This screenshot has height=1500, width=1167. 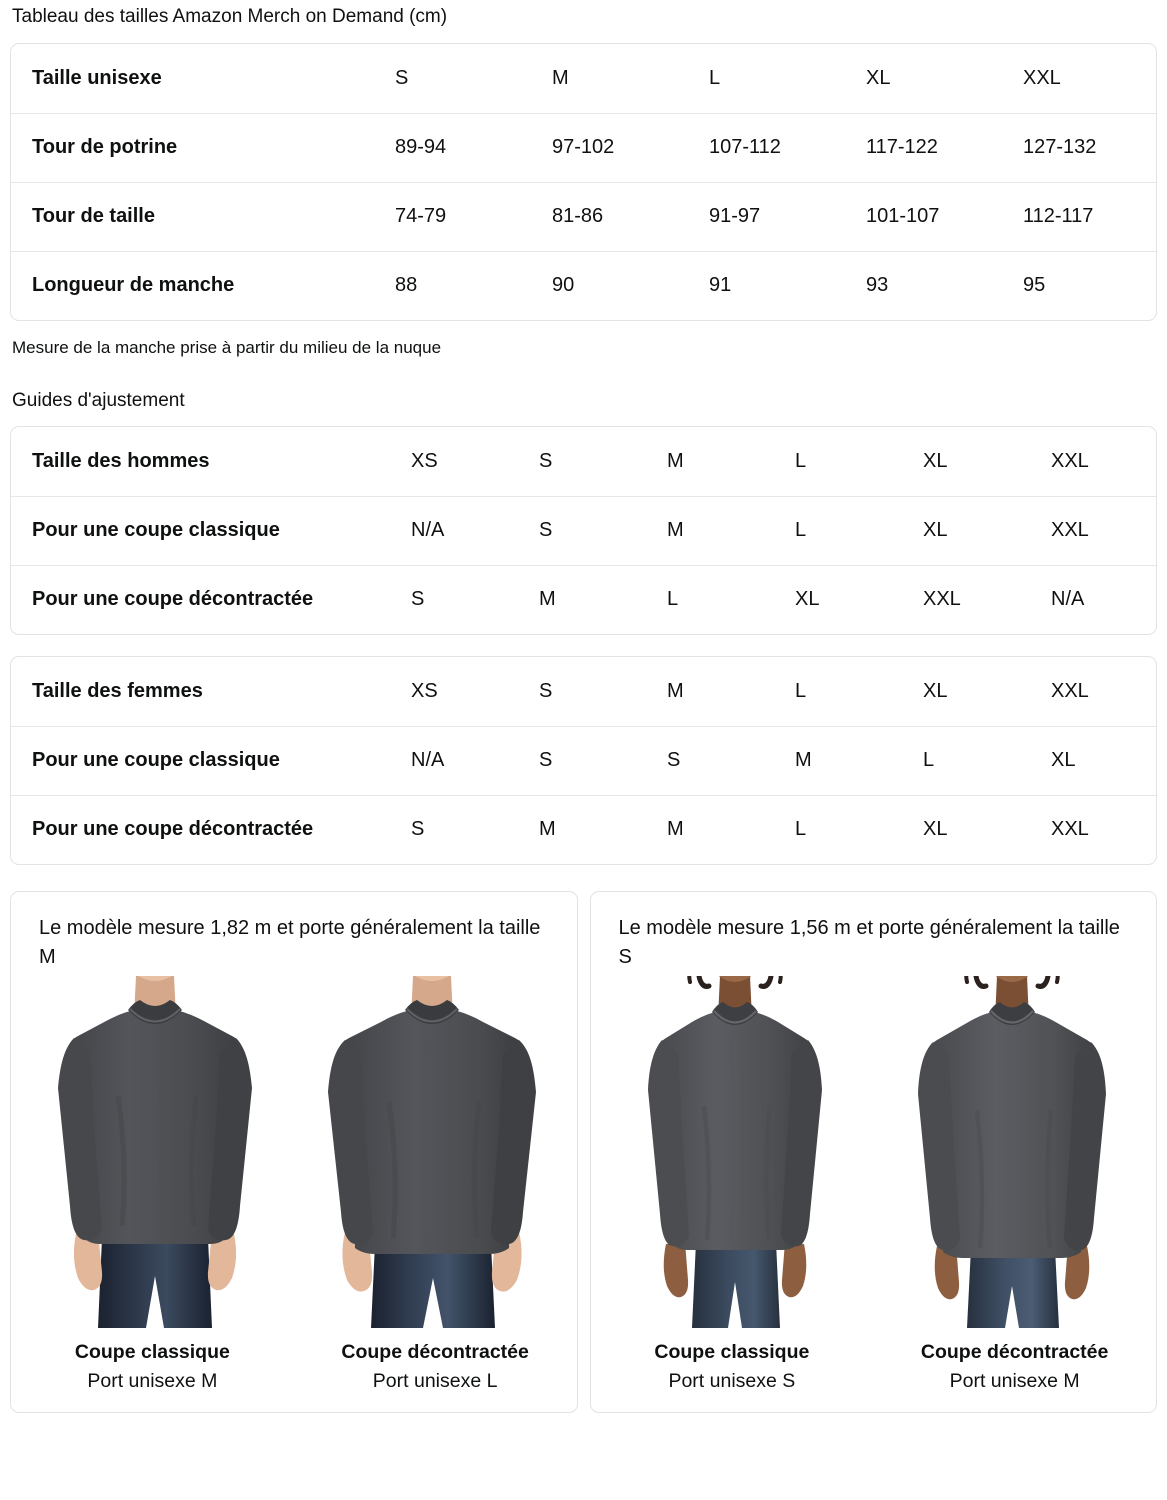 What do you see at coordinates (202, 285) in the screenshot?
I see `row-label-sleeve: Longueur de manche` at bounding box center [202, 285].